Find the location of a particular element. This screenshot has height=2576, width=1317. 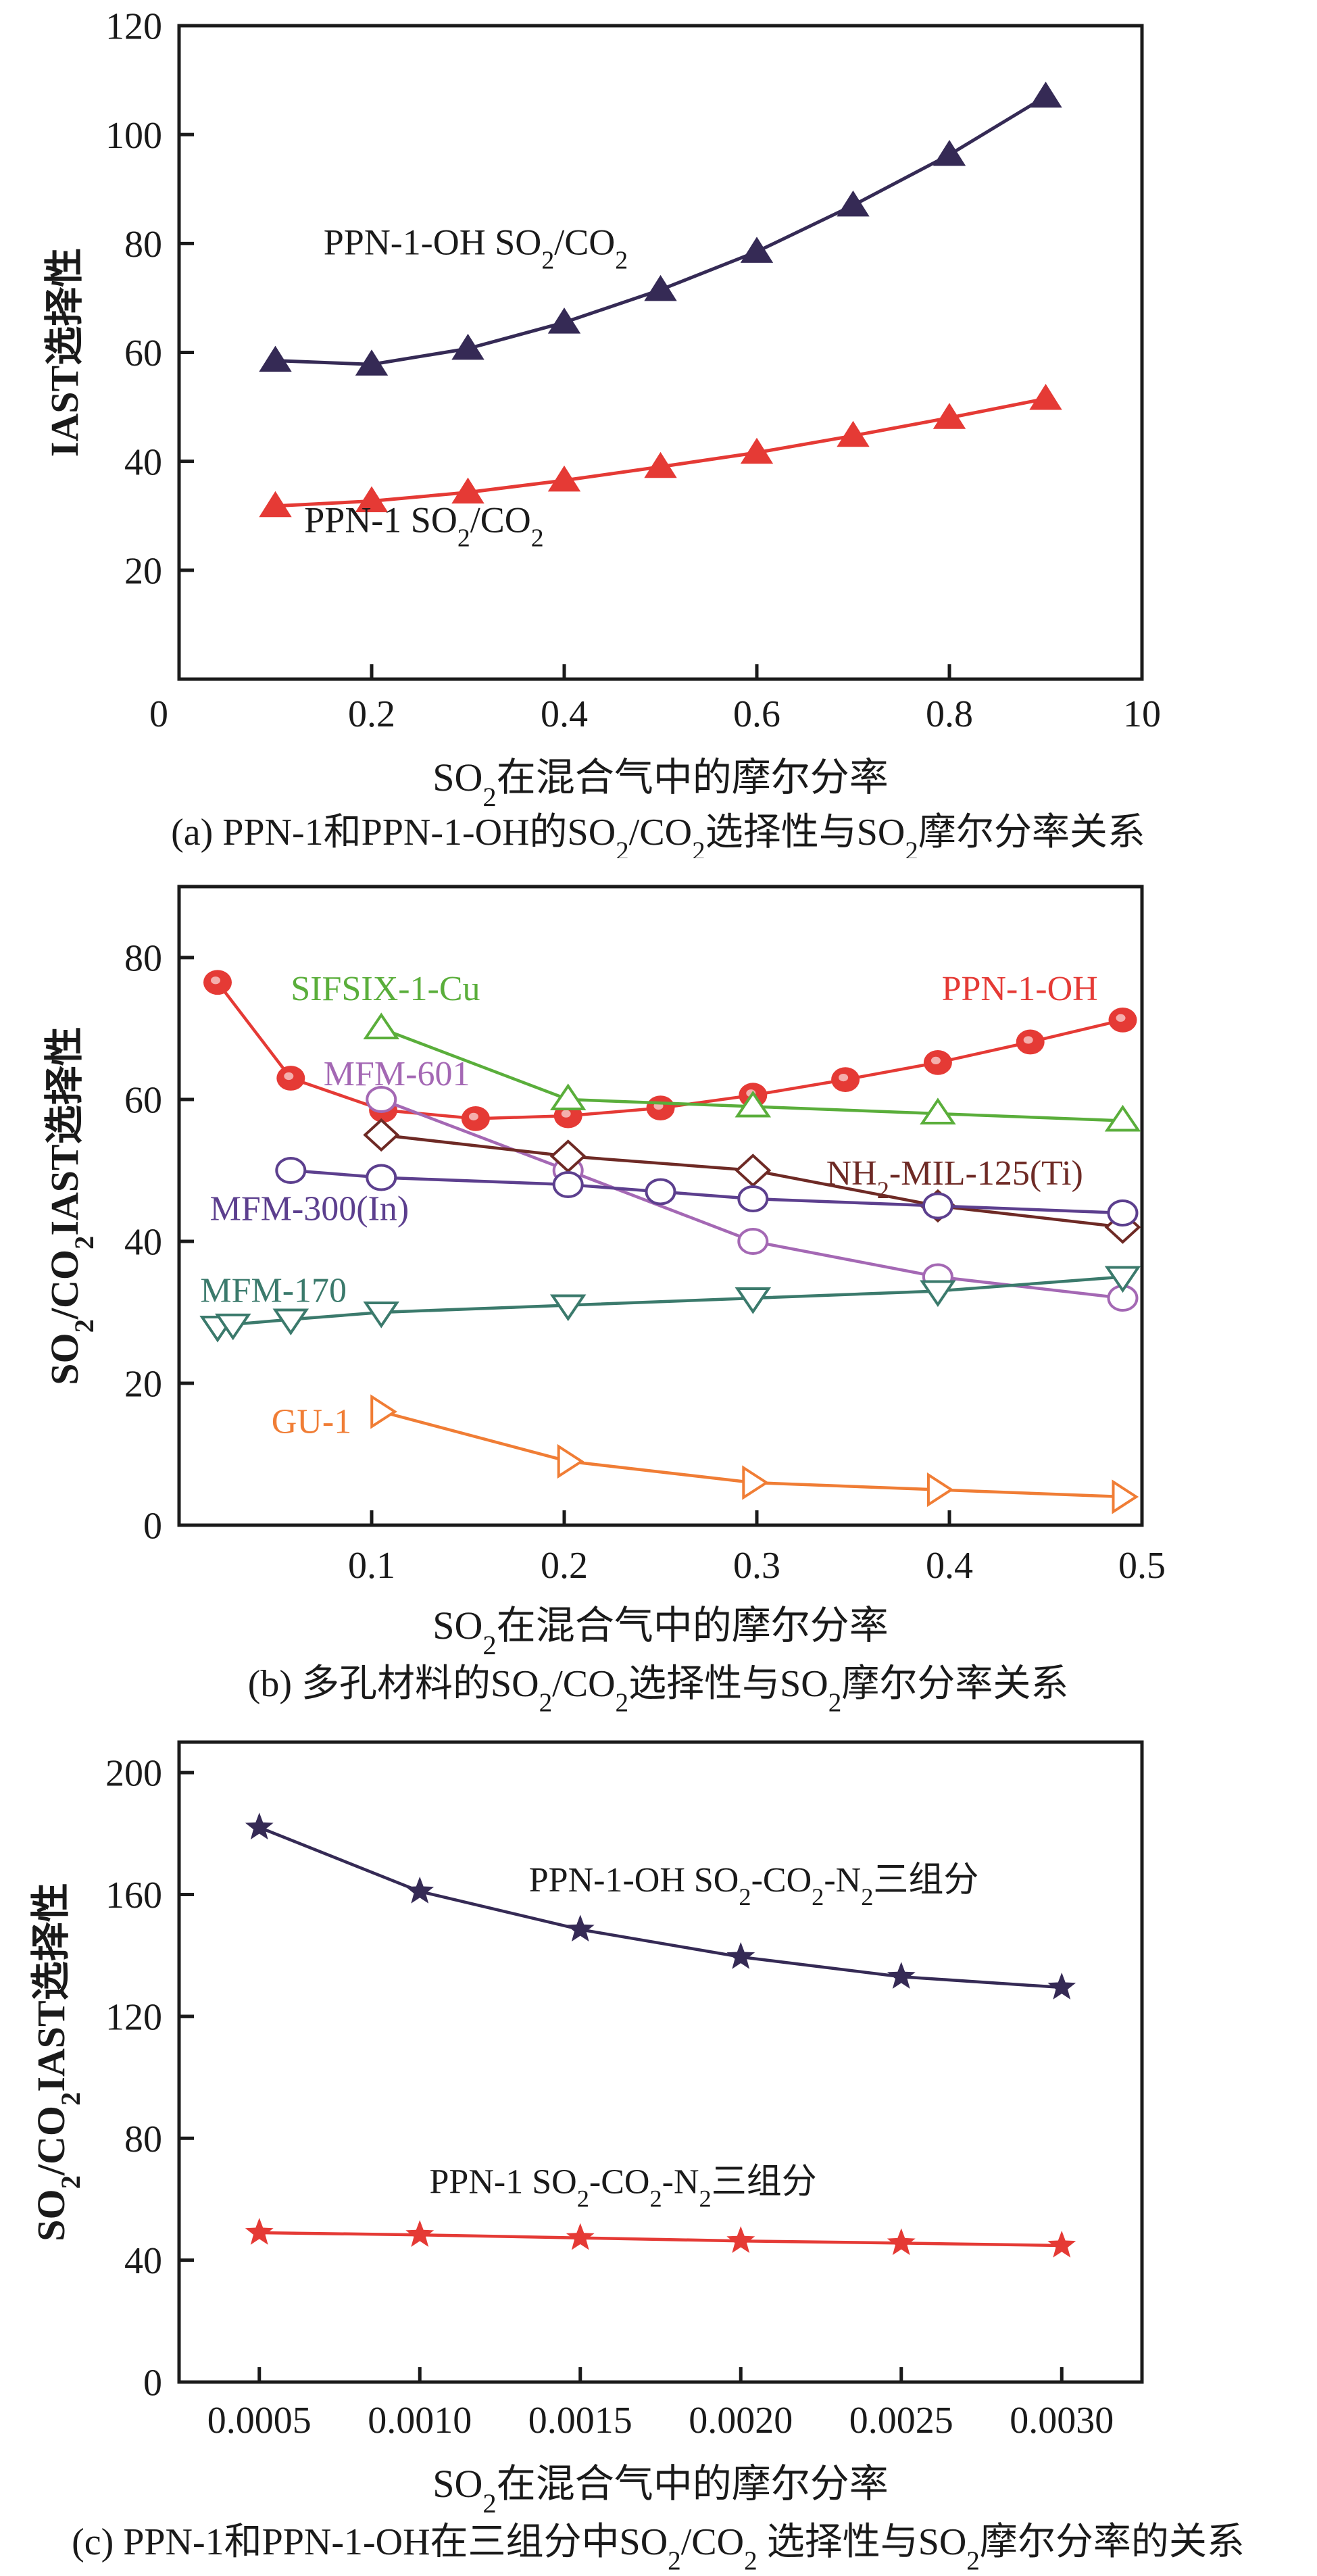

y-axis-label: IAST选择性 is located at coordinates (65, 353).